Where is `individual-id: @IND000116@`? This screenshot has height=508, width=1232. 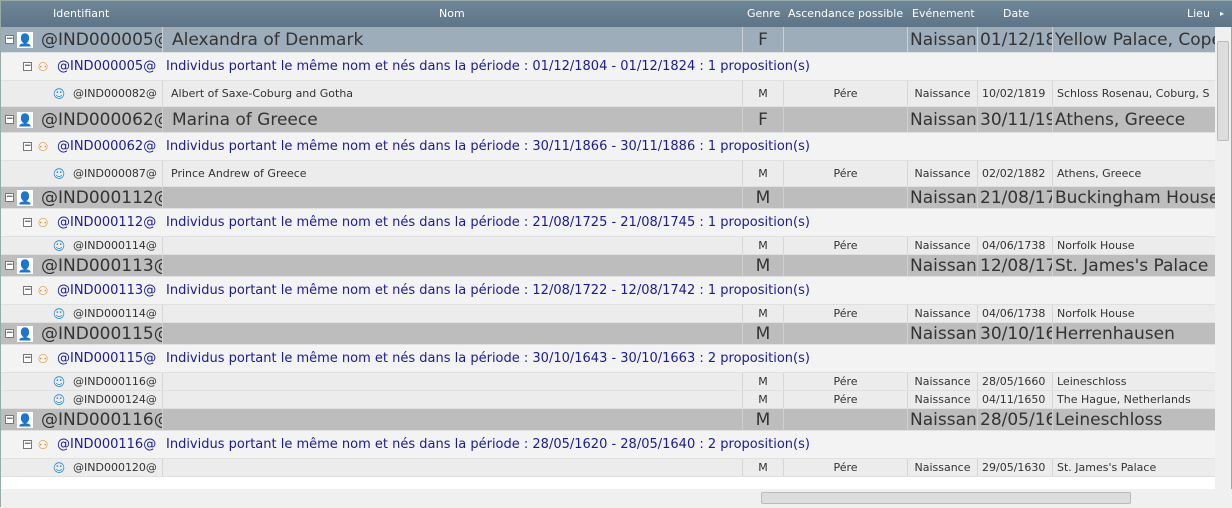 individual-id: @IND000116@ is located at coordinates (102, 419).